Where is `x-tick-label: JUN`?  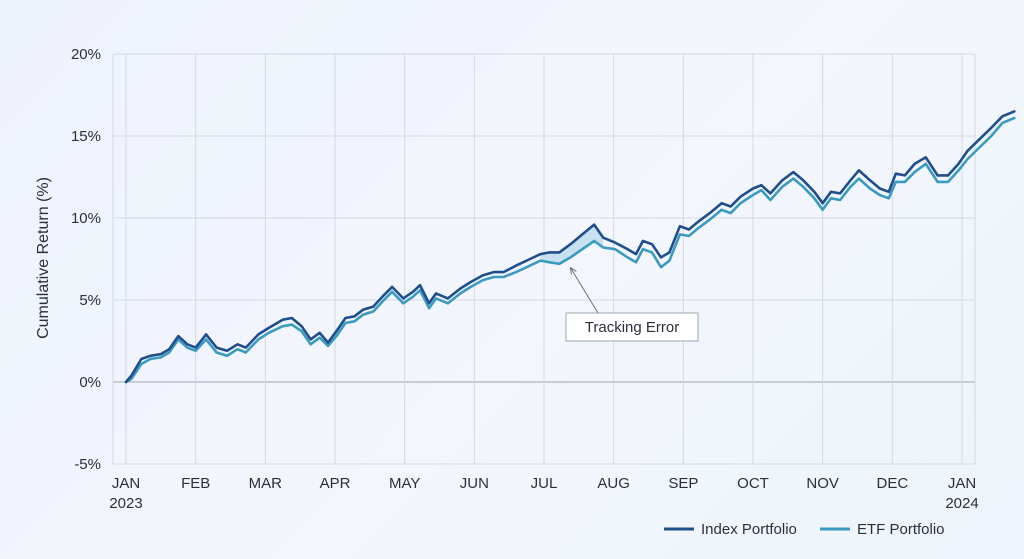 x-tick-label: JUN is located at coordinates (474, 483).